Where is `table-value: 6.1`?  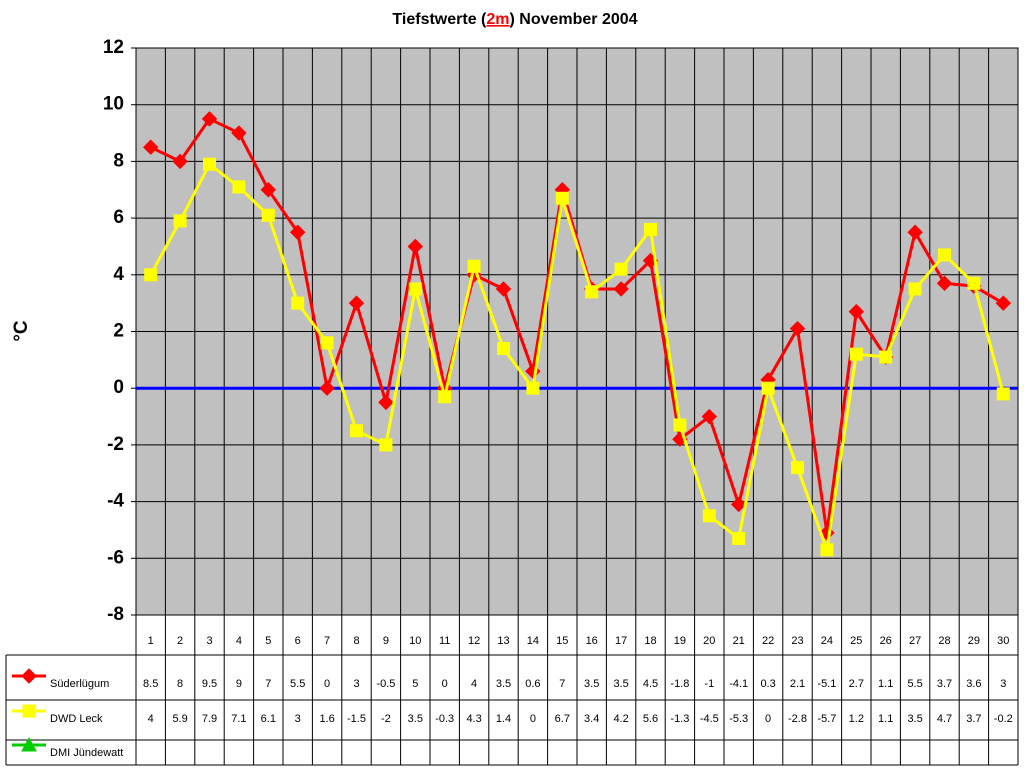
table-value: 6.1 is located at coordinates (268, 719).